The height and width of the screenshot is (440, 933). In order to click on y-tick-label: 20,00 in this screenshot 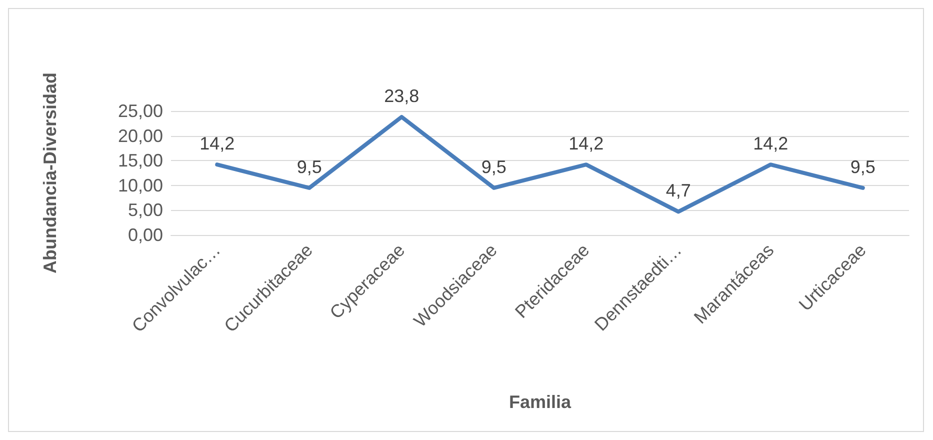, I will do `click(140, 136)`.